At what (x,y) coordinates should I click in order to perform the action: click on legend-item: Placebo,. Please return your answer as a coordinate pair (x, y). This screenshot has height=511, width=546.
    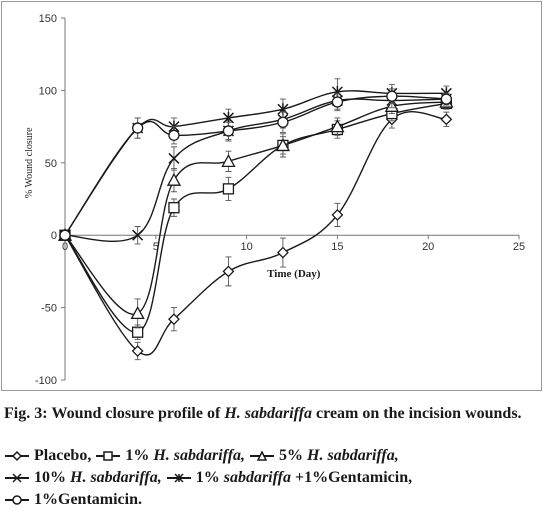
    Looking at the image, I should click on (47, 455).